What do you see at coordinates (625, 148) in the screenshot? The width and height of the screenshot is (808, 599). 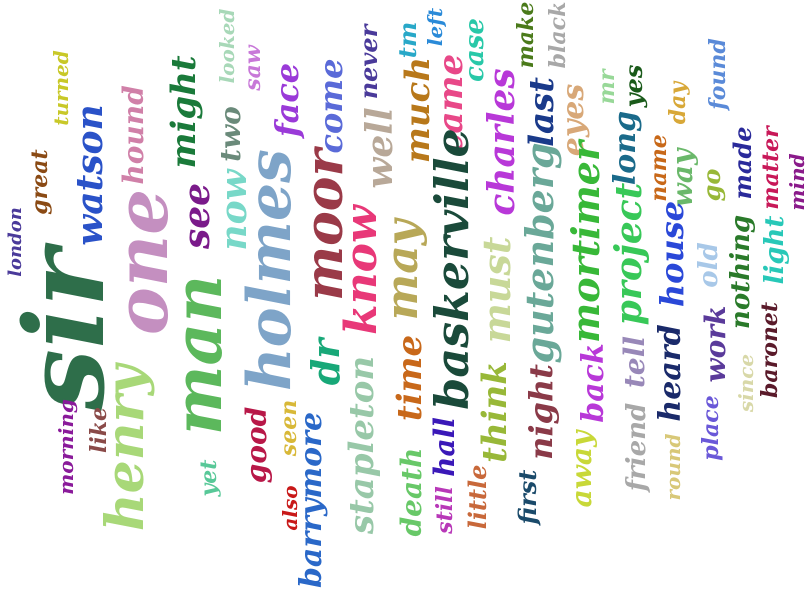 I see `word-long: long` at bounding box center [625, 148].